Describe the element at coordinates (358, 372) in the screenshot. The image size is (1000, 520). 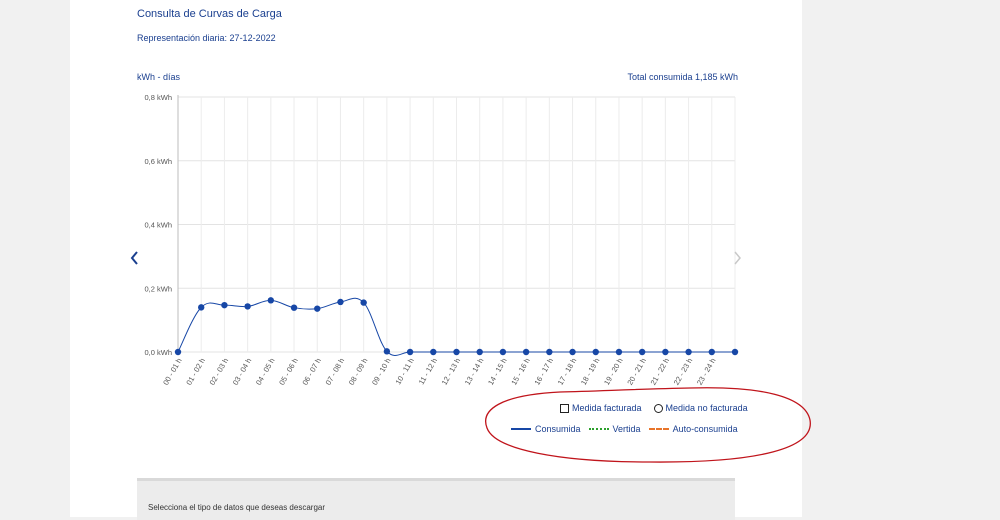
I see `x-tick-label: 08 - 09 h` at that location.